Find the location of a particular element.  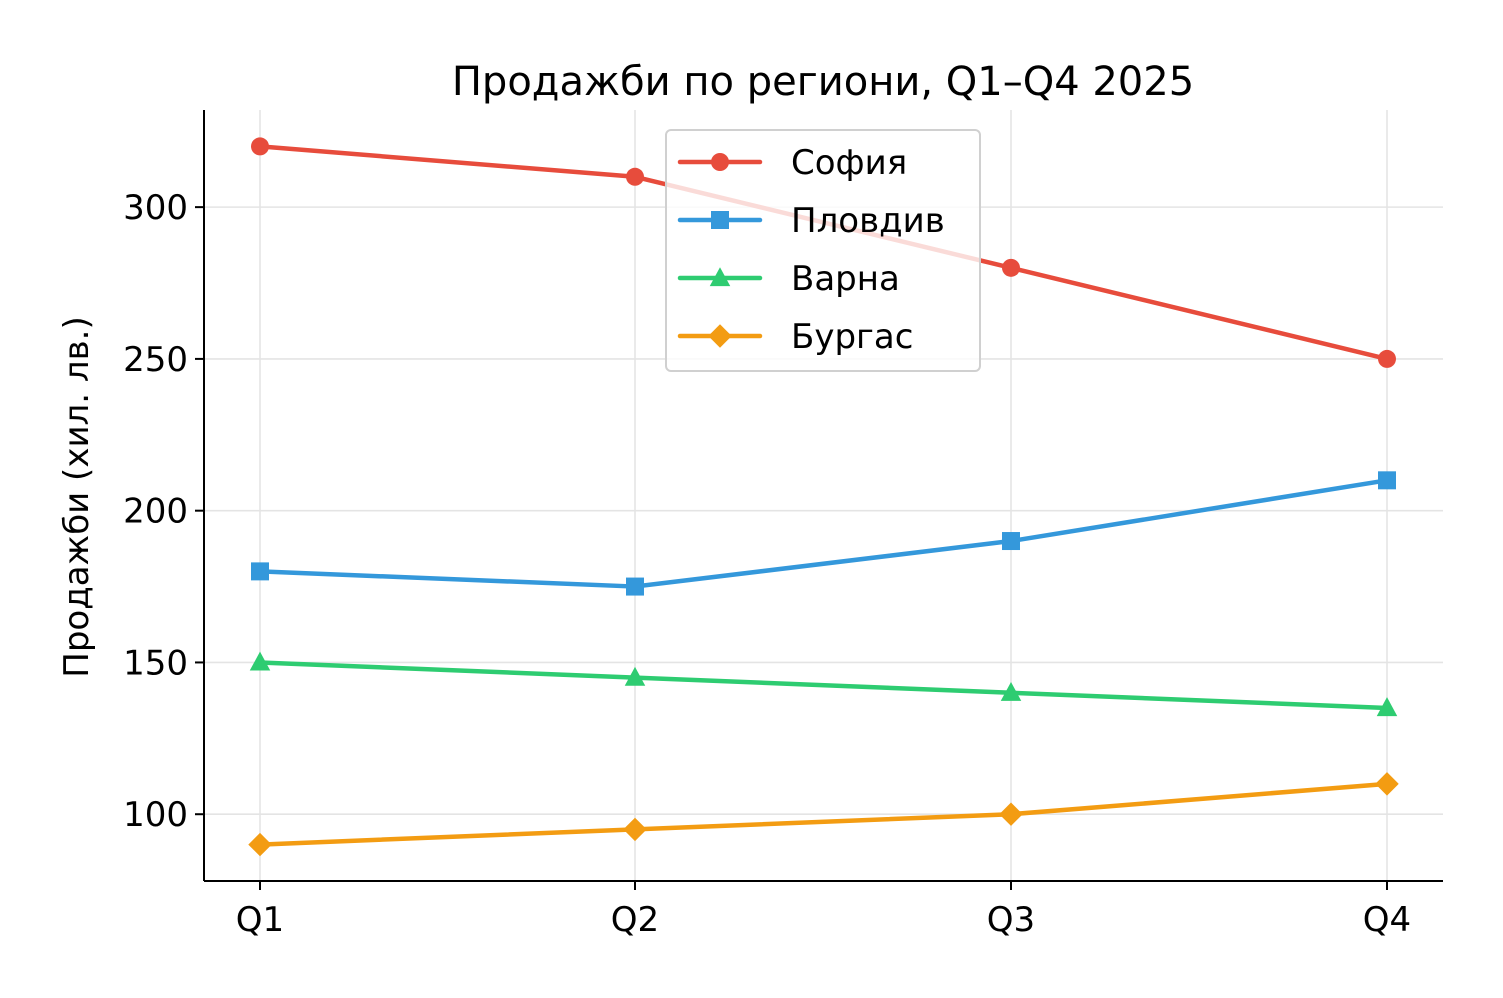

y-tick-label: 200 is located at coordinates (155, 512).